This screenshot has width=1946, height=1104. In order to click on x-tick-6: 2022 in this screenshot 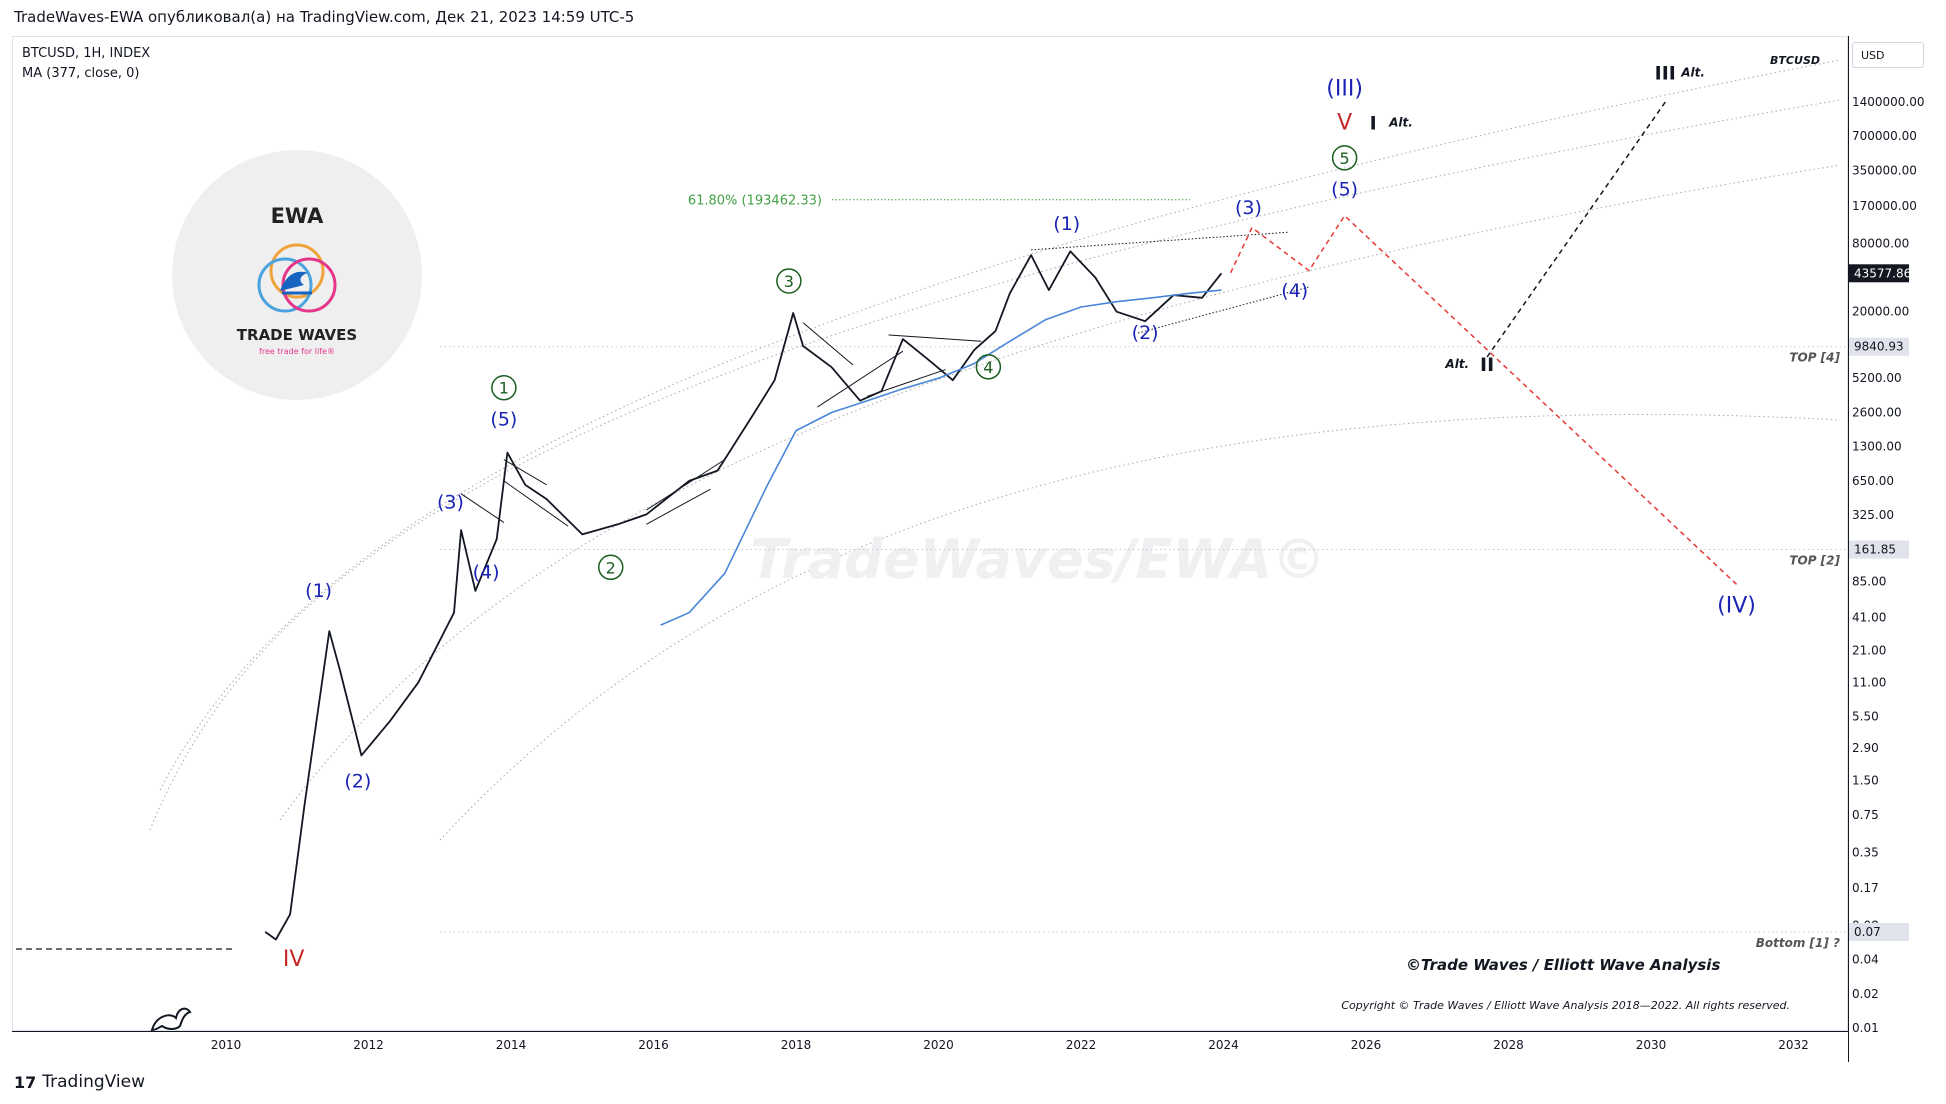, I will do `click(1081, 1045)`.